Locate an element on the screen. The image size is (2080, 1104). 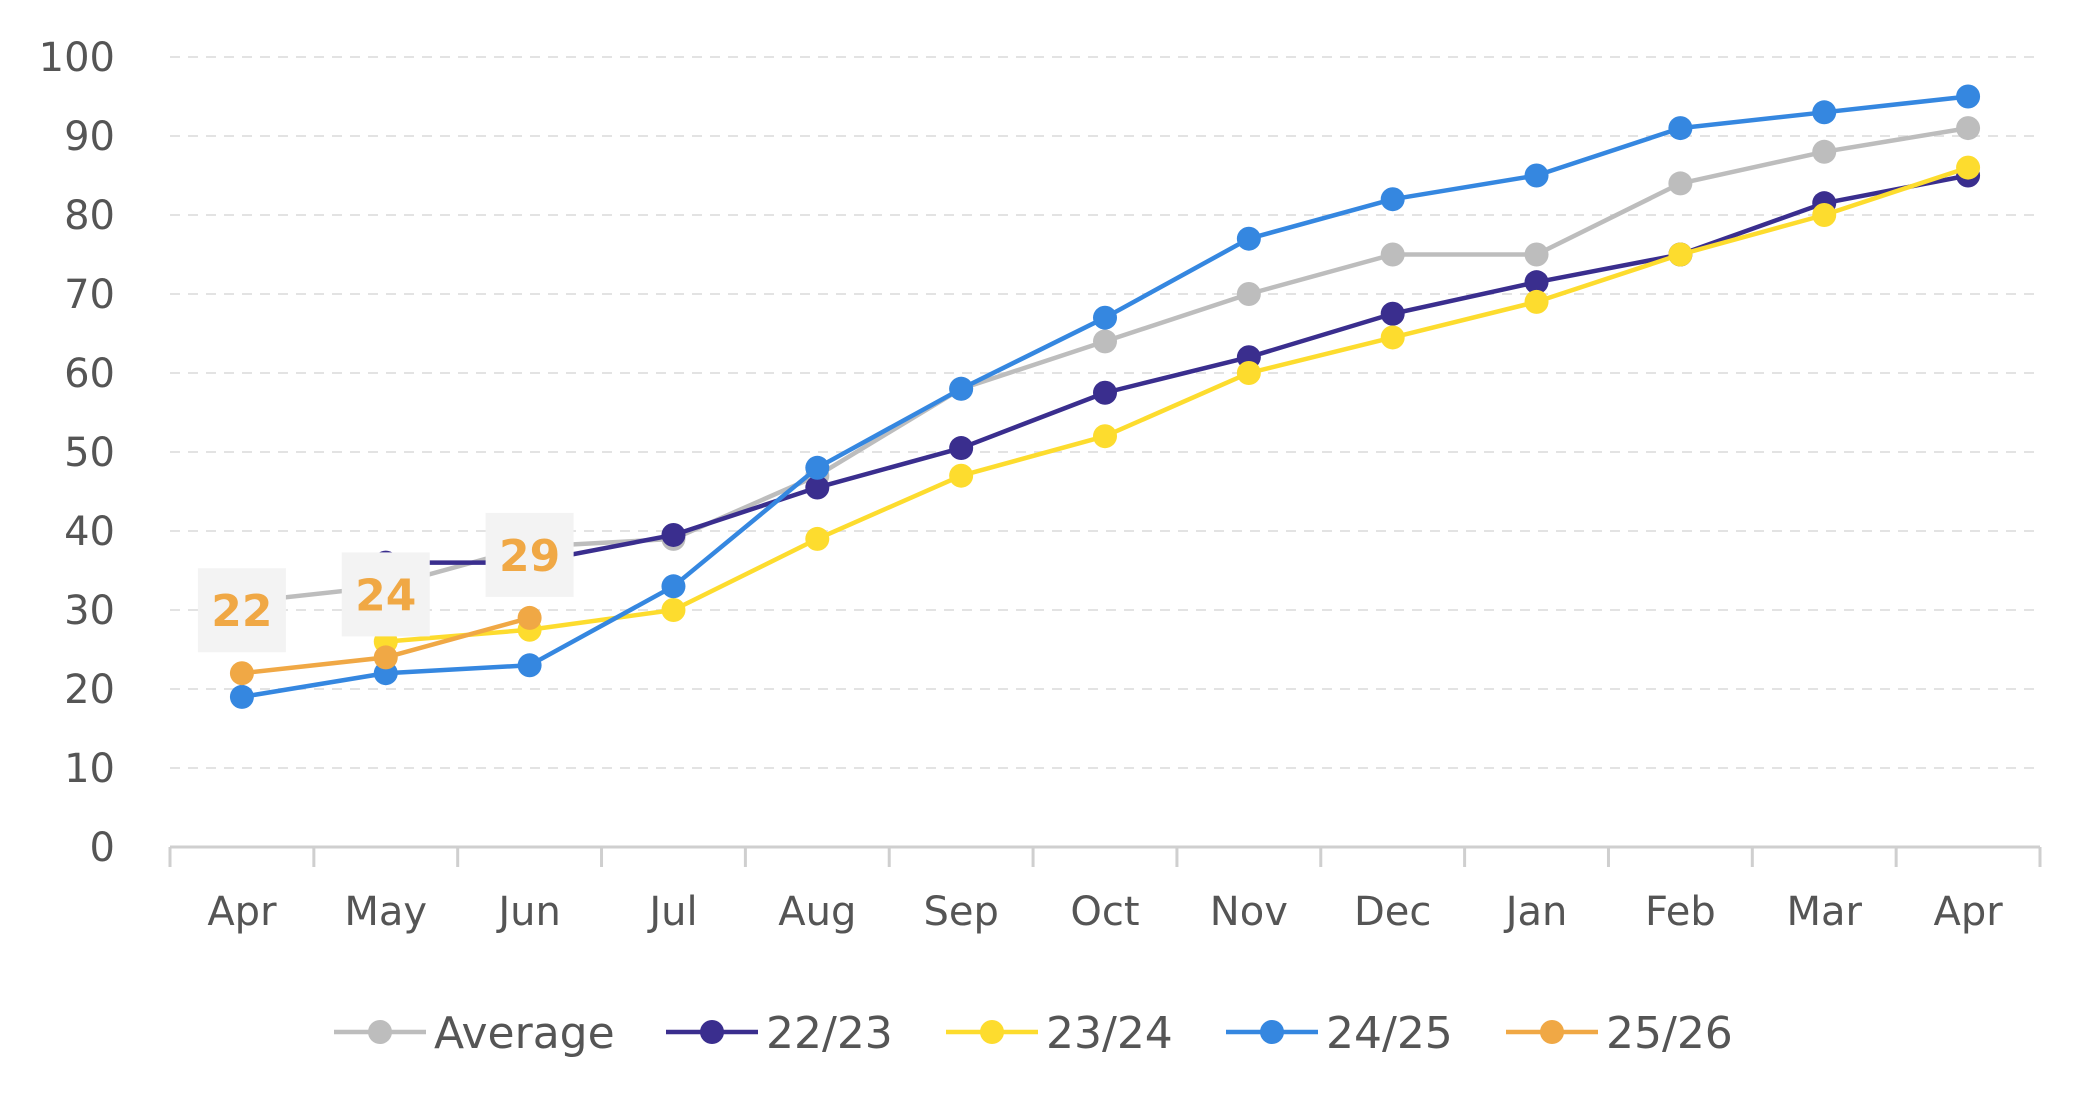
legend-item-22-23: 22/23 is located at coordinates (779, 1033).